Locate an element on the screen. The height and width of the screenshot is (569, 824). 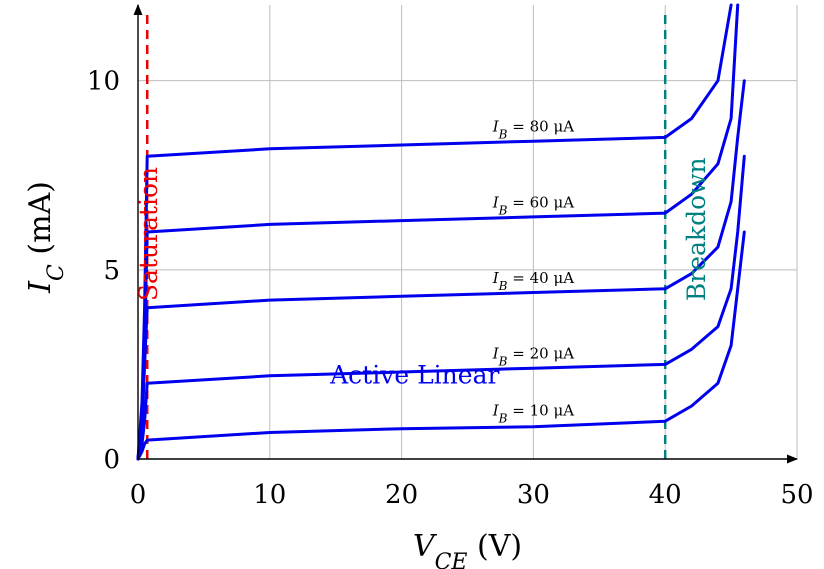
x-tick-label-30: 30 is located at coordinates (533, 495).